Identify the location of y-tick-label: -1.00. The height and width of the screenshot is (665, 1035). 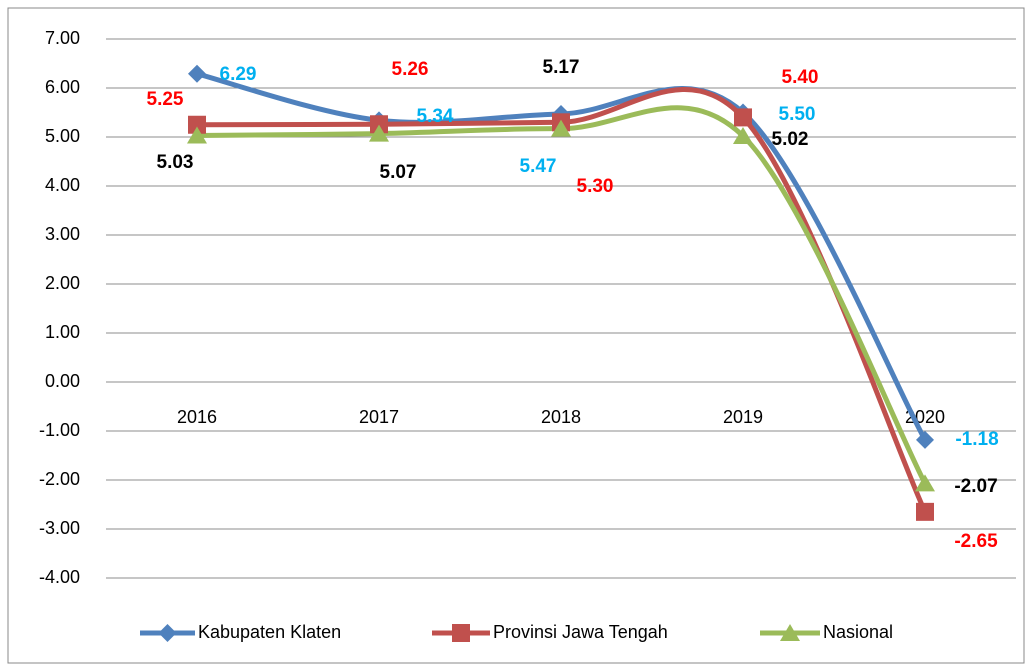
(59, 430).